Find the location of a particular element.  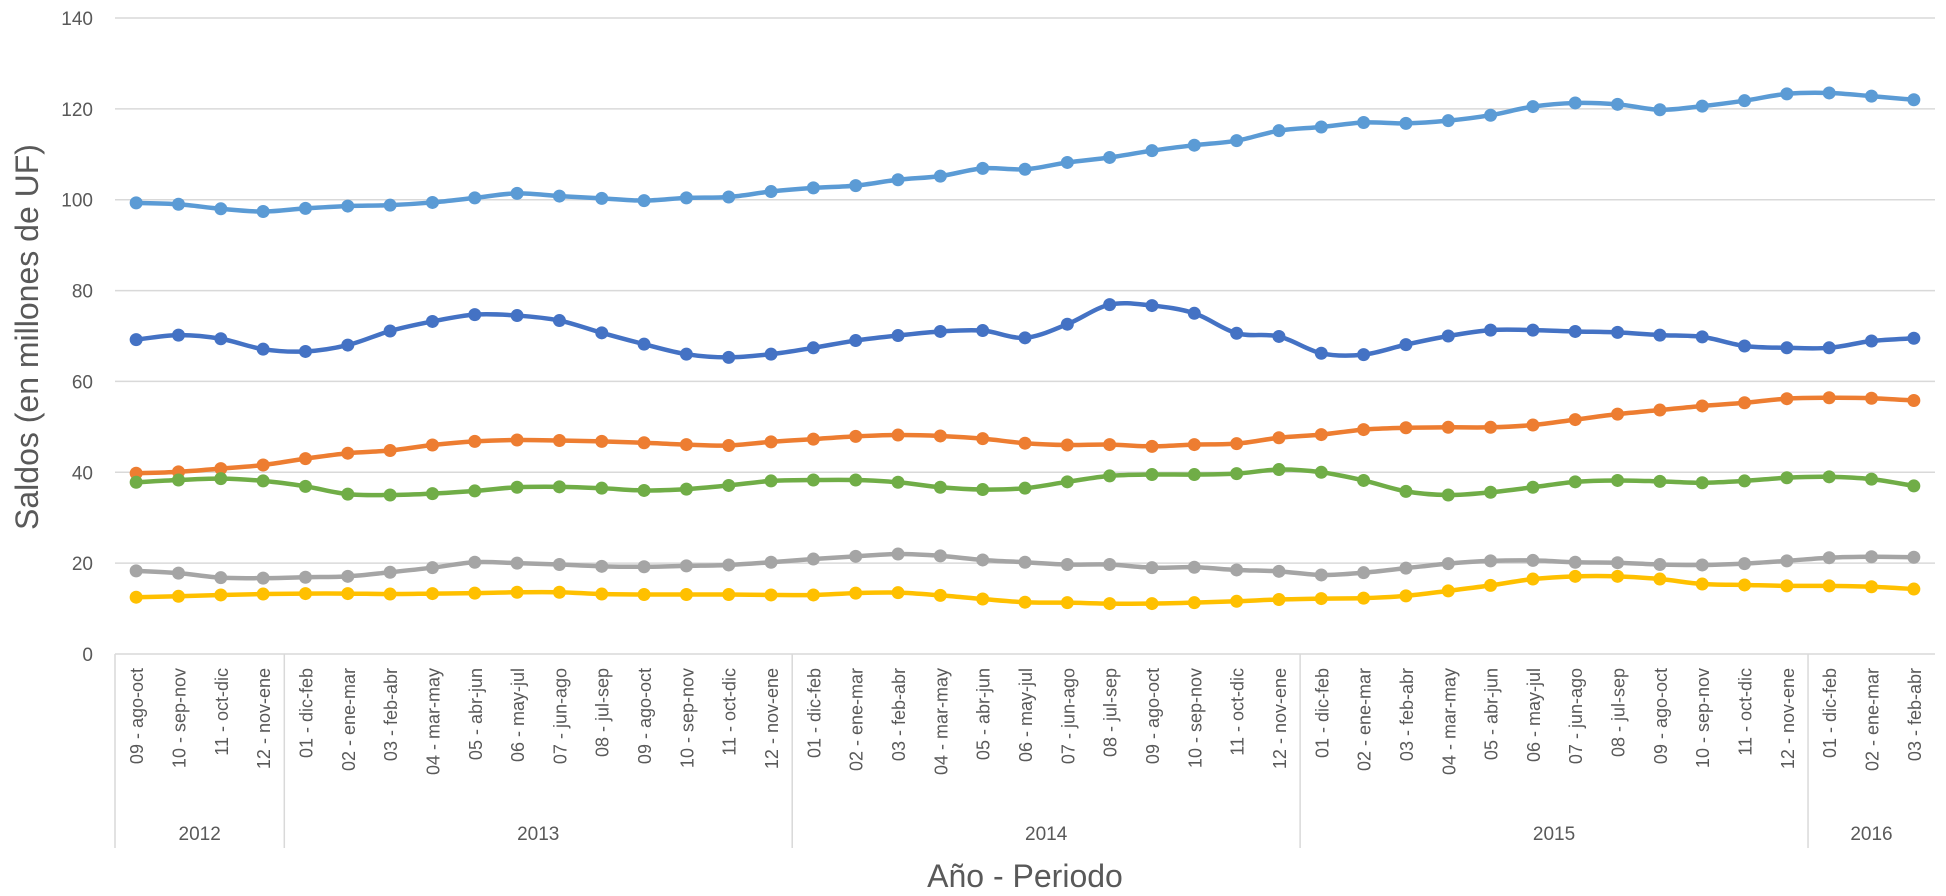

x-tick-label: 04 - mar-may is located at coordinates (433, 721).